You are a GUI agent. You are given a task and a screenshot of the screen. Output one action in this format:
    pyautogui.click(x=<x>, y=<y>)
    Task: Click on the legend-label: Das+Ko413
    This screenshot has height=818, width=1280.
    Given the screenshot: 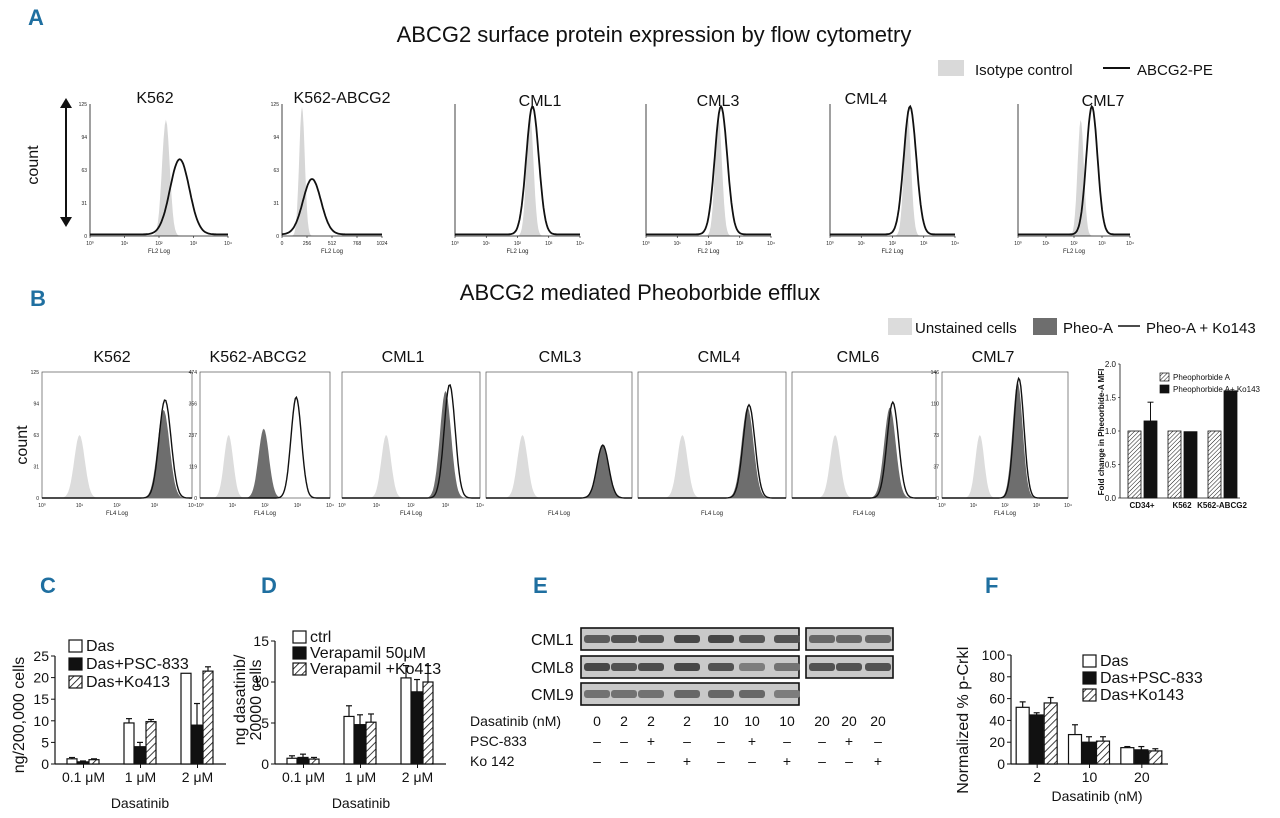 What is the action you would take?
    pyautogui.click(x=128, y=682)
    